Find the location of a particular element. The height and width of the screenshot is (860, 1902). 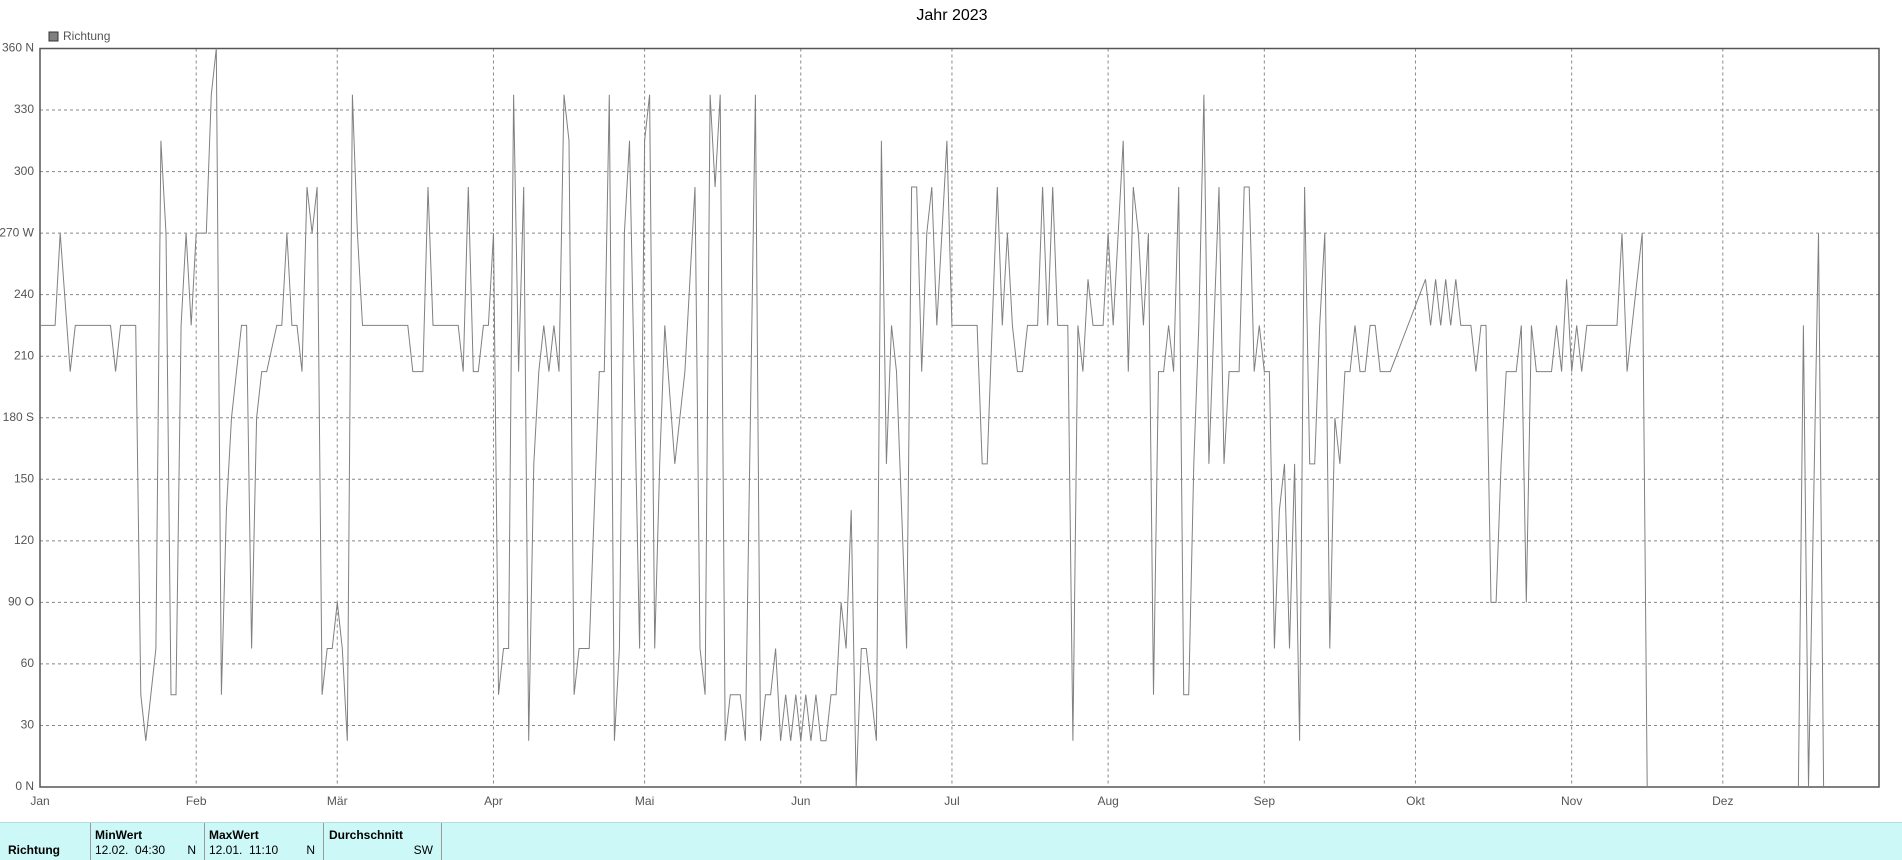

y-tick-label: 330 is located at coordinates (24, 109).